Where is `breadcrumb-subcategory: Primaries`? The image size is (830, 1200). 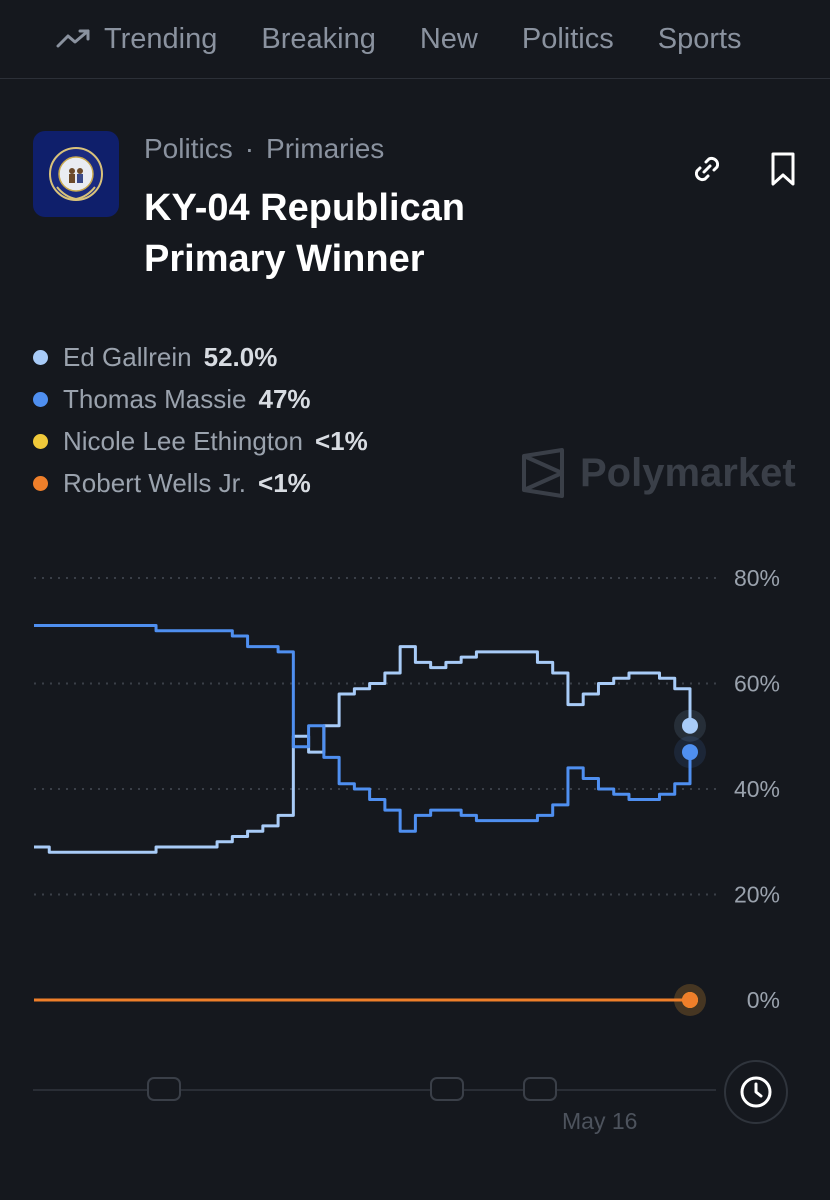
breadcrumb-subcategory: Primaries is located at coordinates (325, 148).